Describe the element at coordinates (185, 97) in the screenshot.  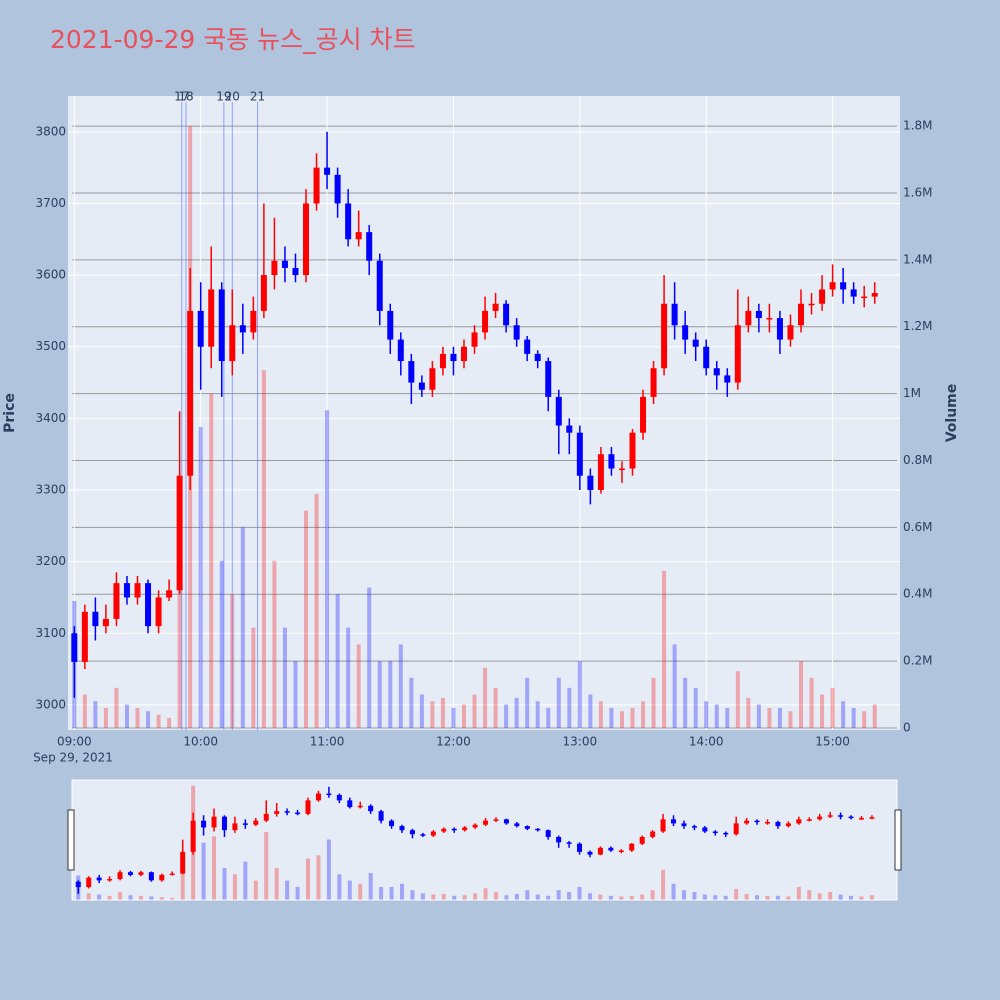
I see `news-label: 18` at that location.